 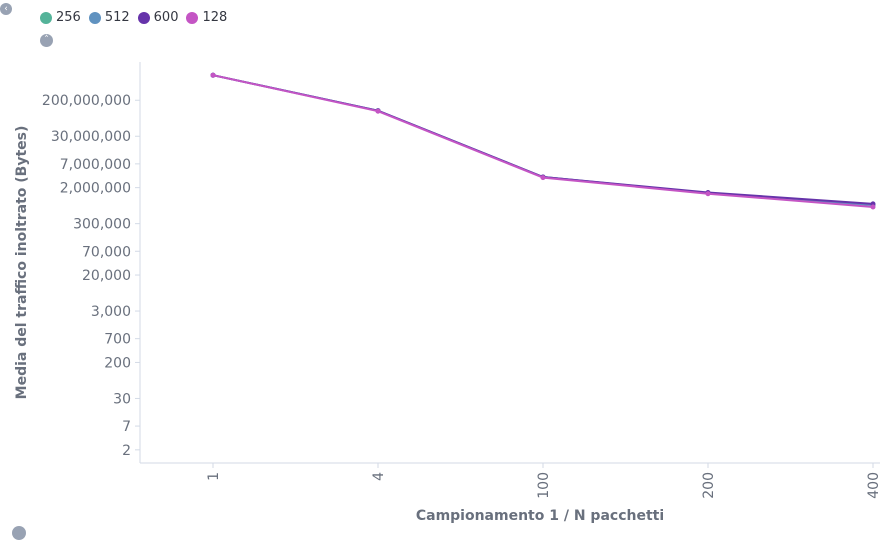 I want to click on x-tick-label: 100, so click(x=544, y=485).